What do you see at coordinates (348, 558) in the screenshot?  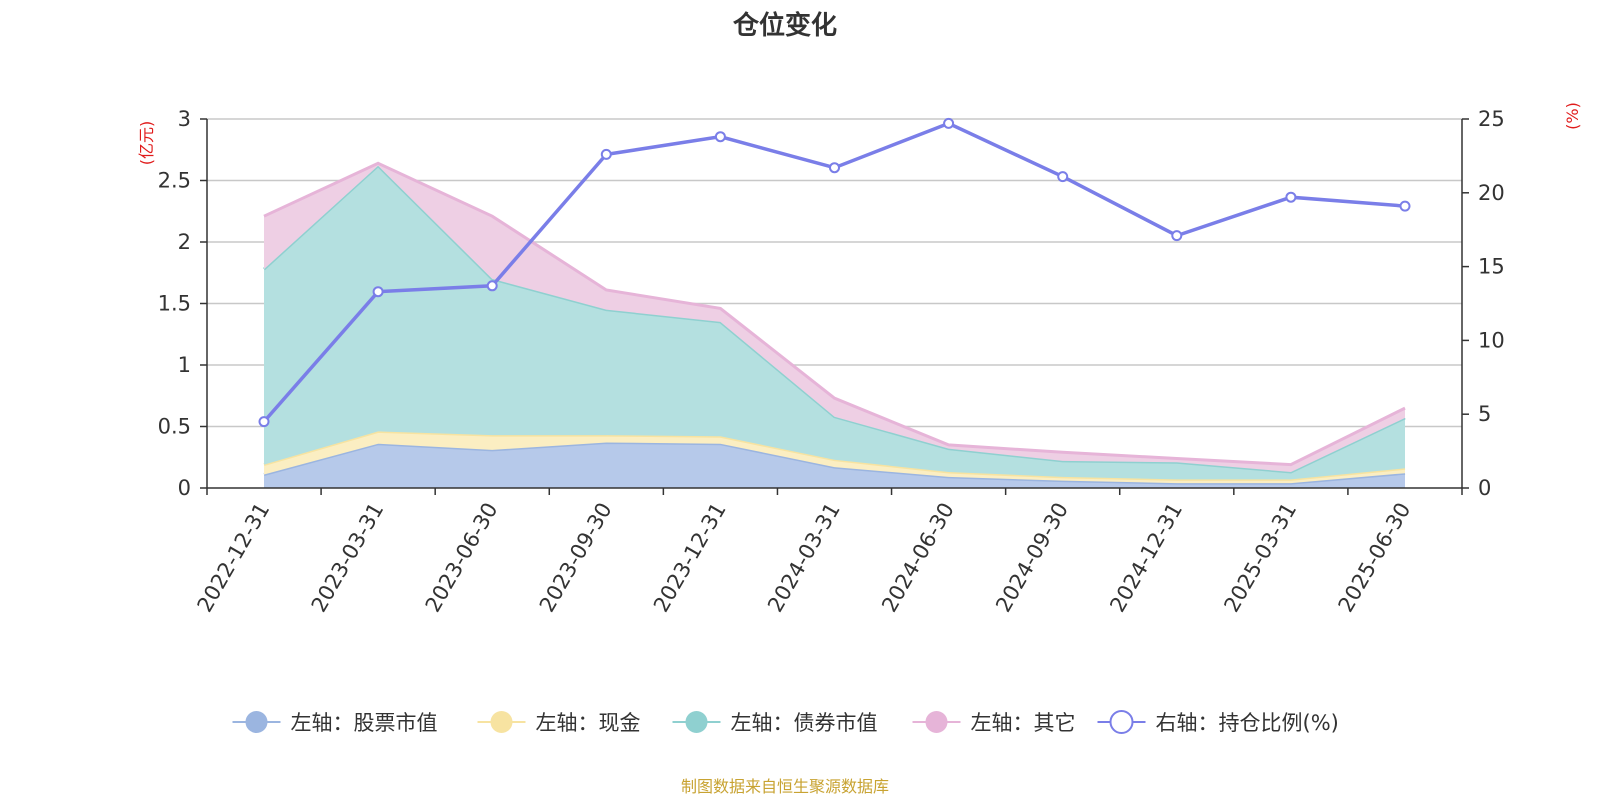 I see `x-axis-tick-label: 2023-03-31` at bounding box center [348, 558].